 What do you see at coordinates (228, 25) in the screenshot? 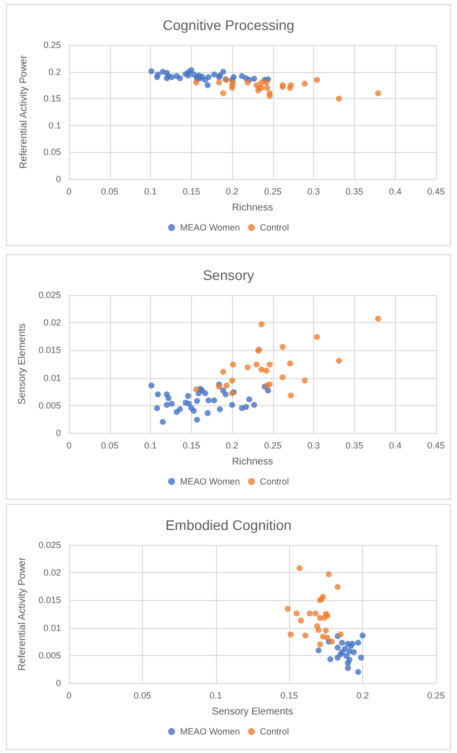
I see `chart-title: Cognitive Processing` at bounding box center [228, 25].